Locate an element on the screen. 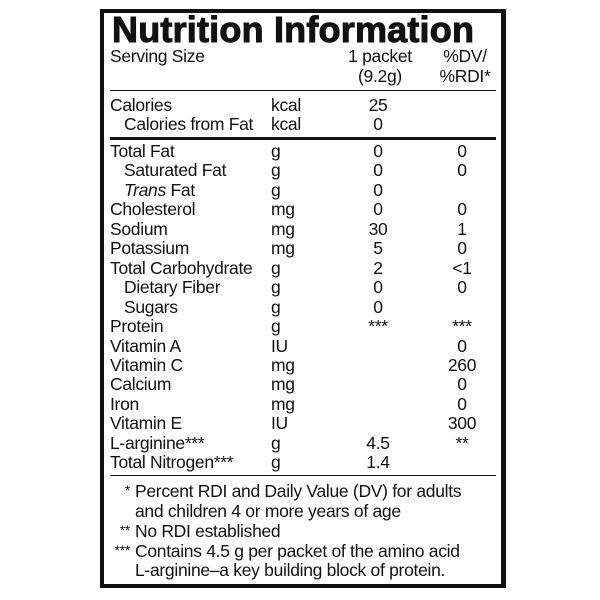 The width and height of the screenshot is (600, 600). nutrient-name: Total Carbohydrate is located at coordinates (181, 267).